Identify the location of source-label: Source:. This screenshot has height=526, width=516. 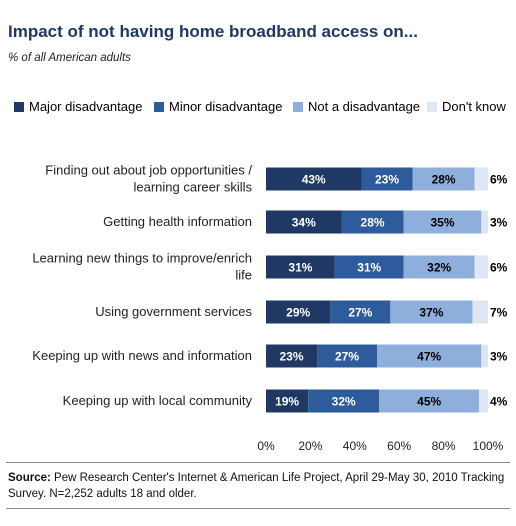
(29, 478).